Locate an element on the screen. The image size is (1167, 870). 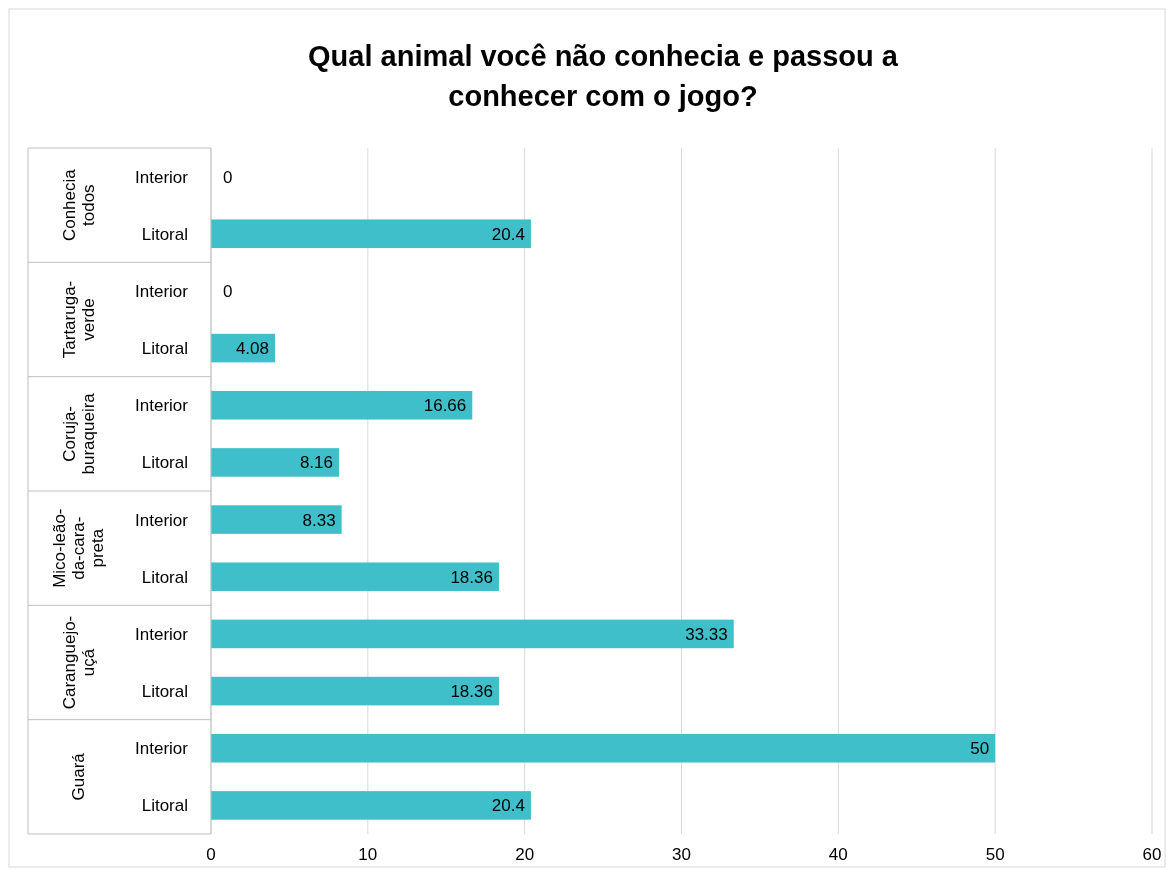
text: Caranguejo-uçá is located at coordinates (78, 662).